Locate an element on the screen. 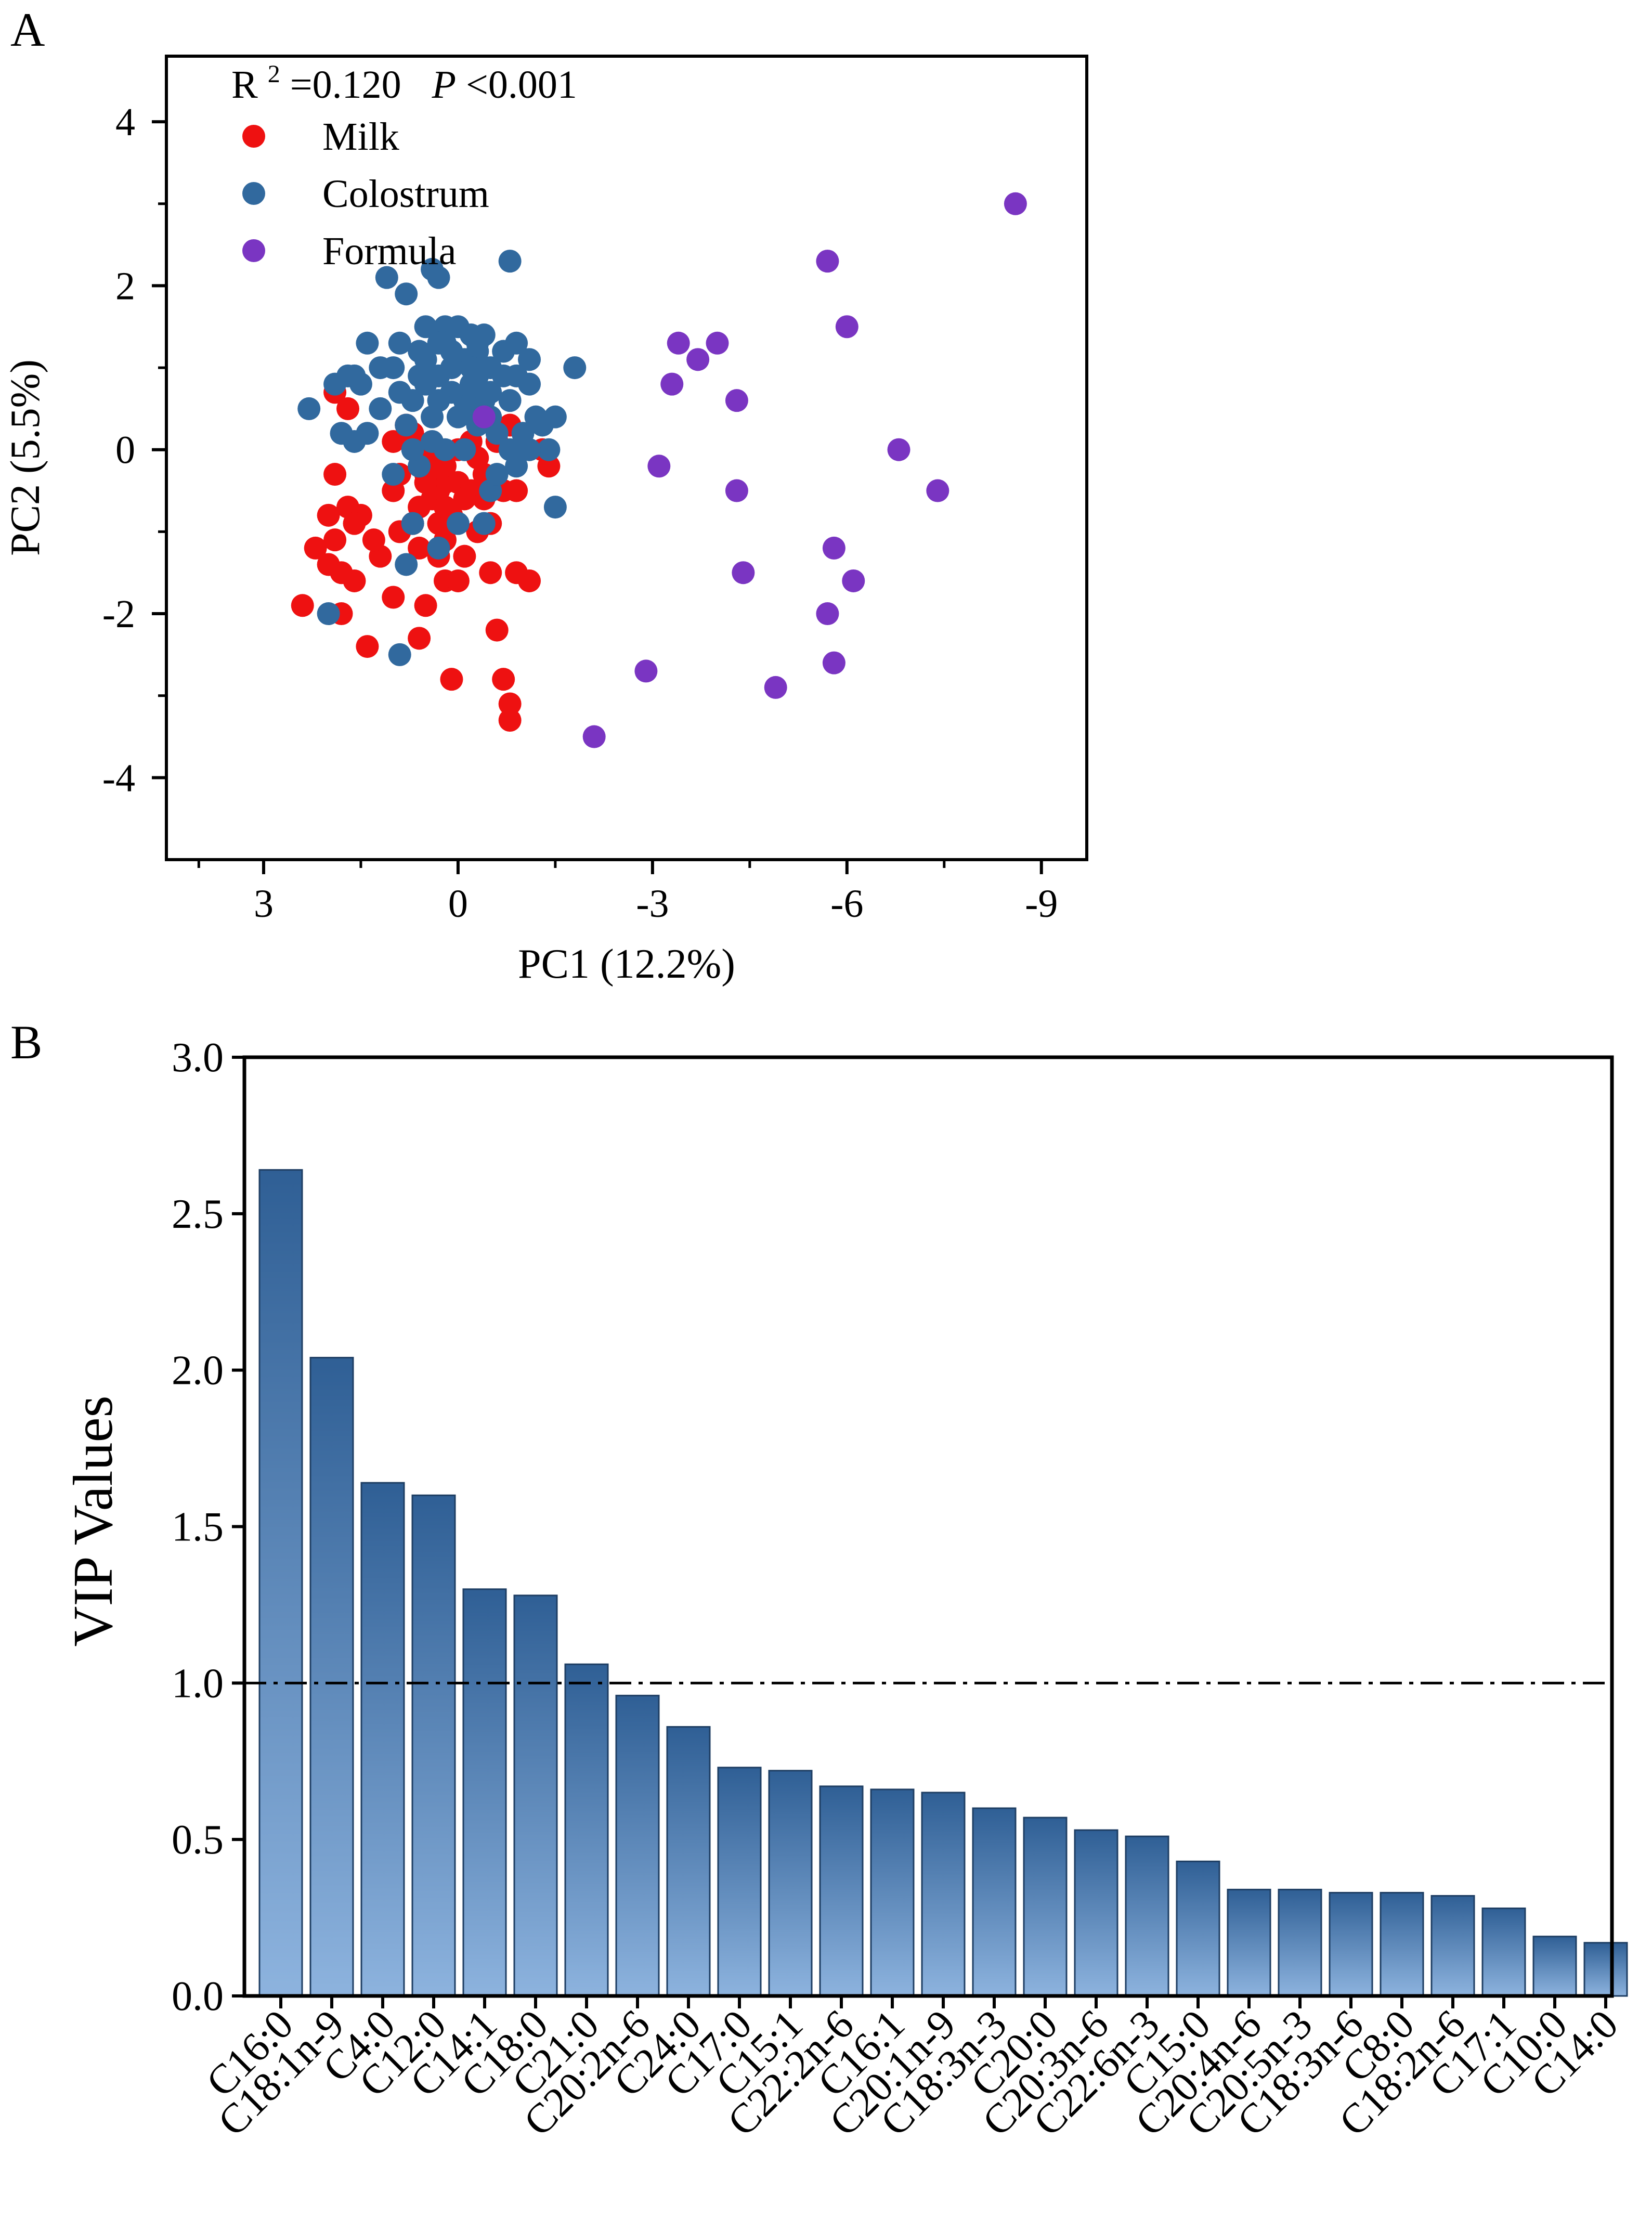  y-tick-label-a: 2 is located at coordinates (125, 286).